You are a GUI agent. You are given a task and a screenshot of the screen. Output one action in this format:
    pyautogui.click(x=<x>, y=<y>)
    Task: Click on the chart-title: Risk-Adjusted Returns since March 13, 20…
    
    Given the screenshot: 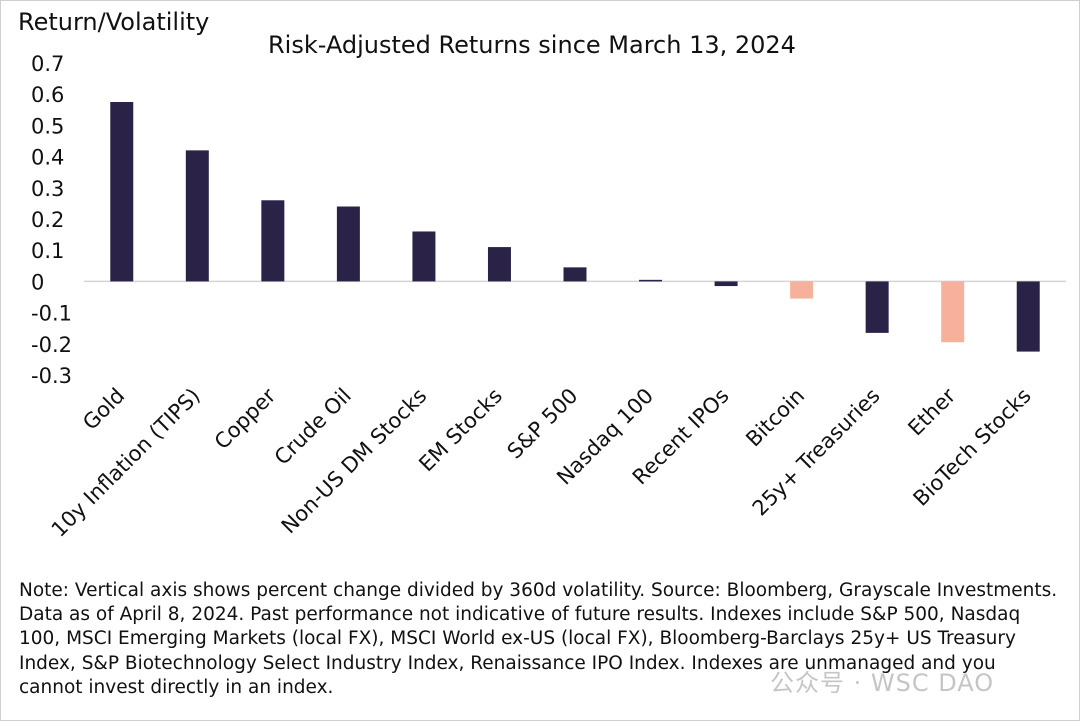 What is the action you would take?
    pyautogui.click(x=532, y=45)
    